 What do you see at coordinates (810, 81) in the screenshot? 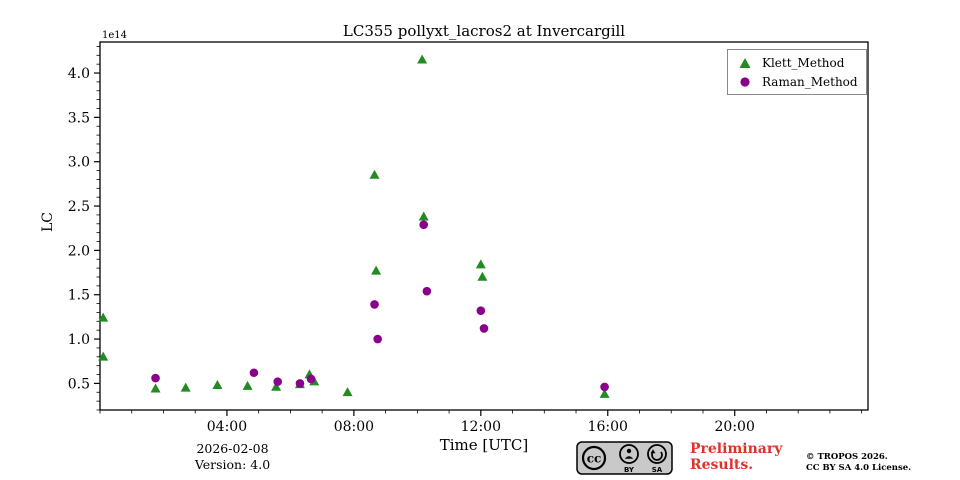
I see `legend-label-raman: Raman_Method` at bounding box center [810, 81].